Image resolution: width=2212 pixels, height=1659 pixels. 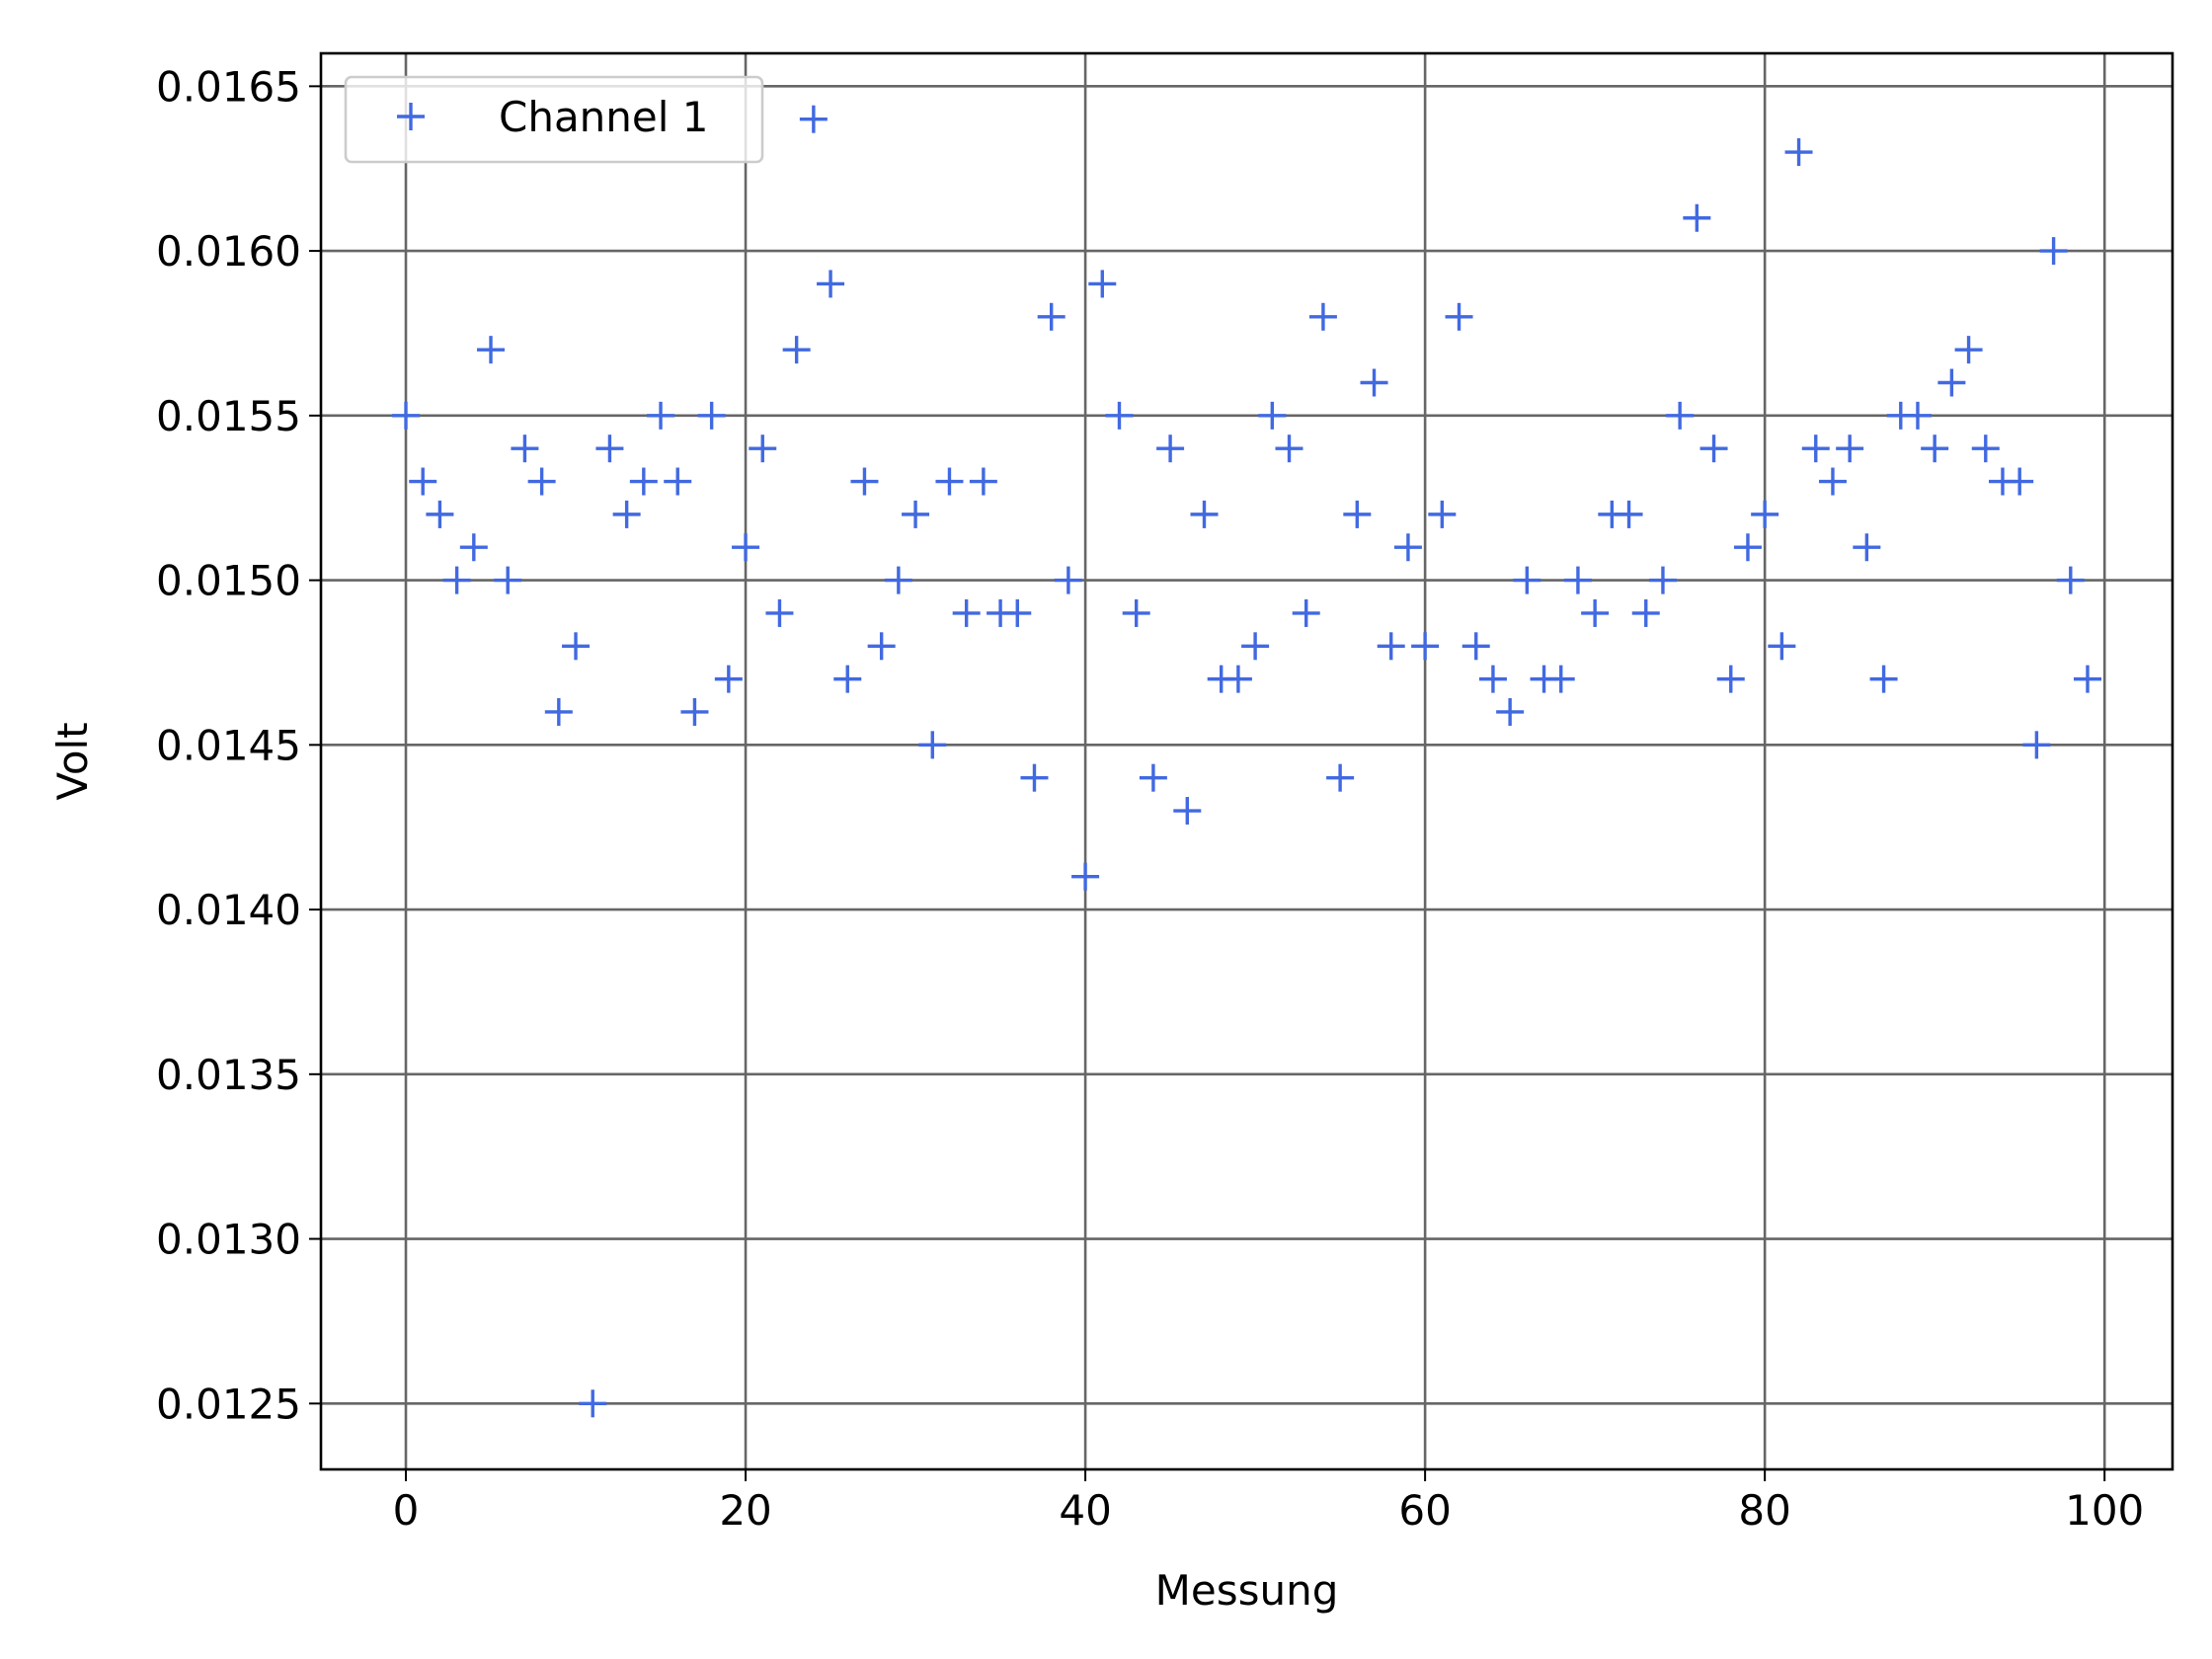 What do you see at coordinates (1425, 1510) in the screenshot?
I see `x-tick-label: 60` at bounding box center [1425, 1510].